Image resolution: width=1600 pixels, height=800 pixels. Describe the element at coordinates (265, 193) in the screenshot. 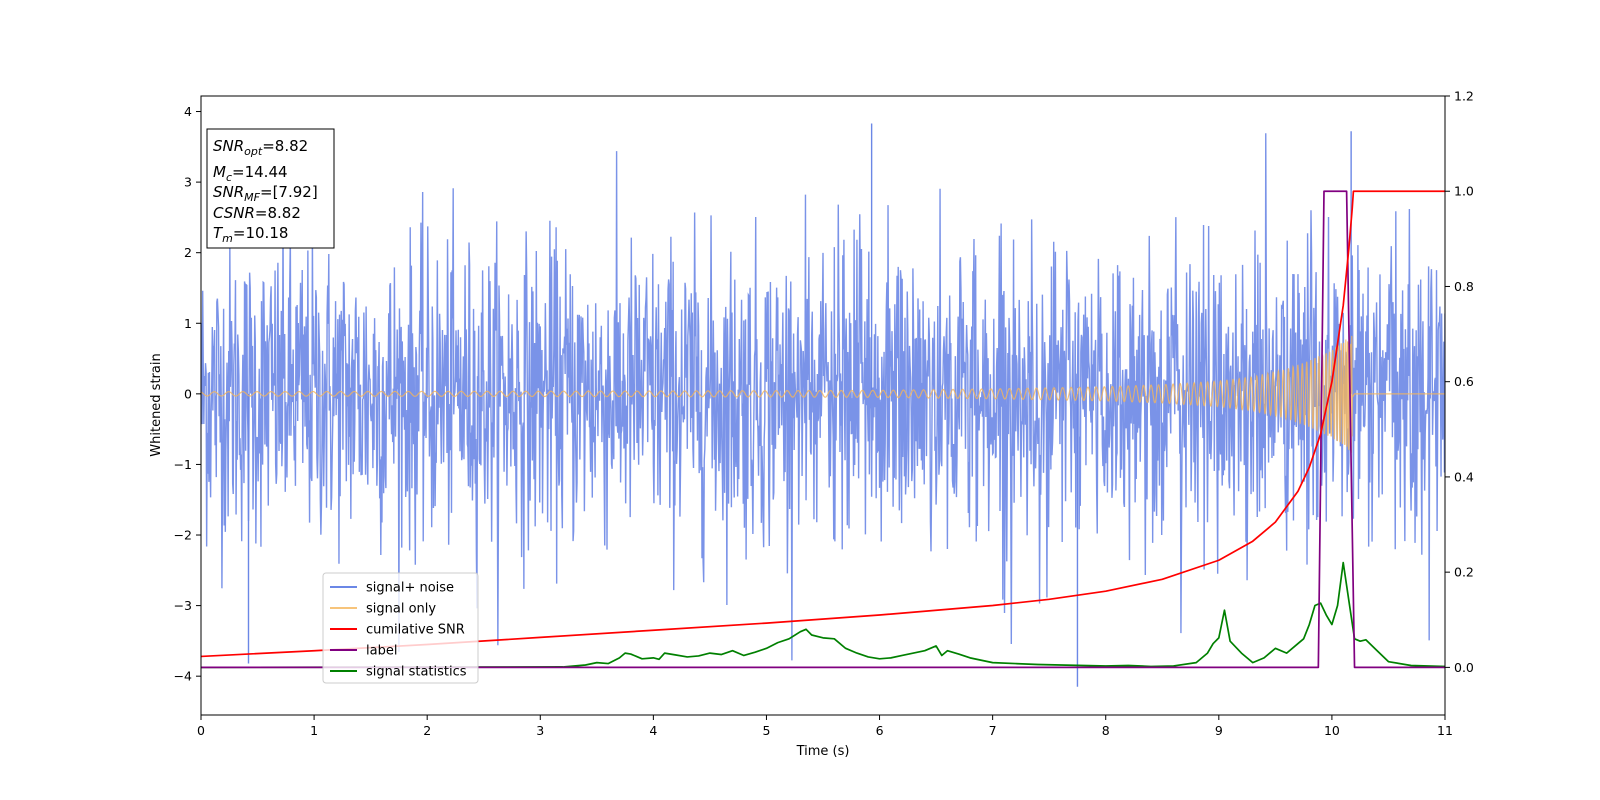

I see `annotation-line: SNRMF=[7.92]` at that location.